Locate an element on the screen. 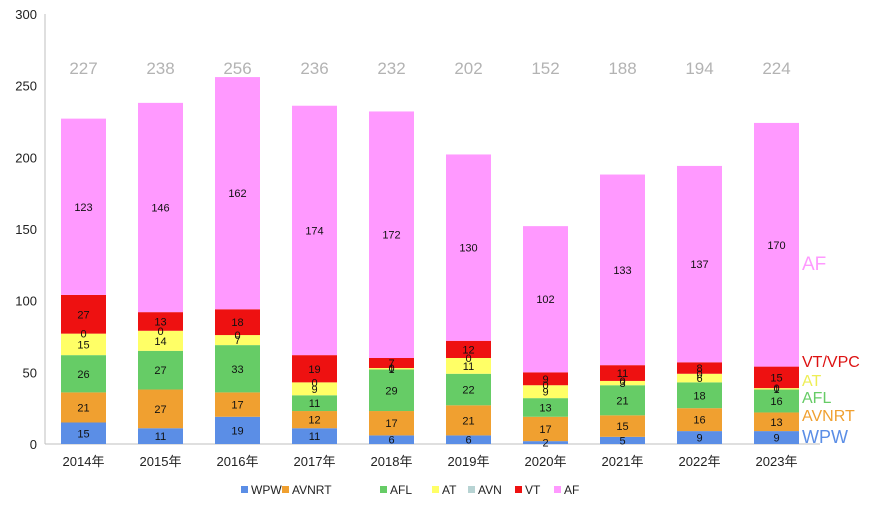  side-series-label: AVNRT is located at coordinates (828, 416).